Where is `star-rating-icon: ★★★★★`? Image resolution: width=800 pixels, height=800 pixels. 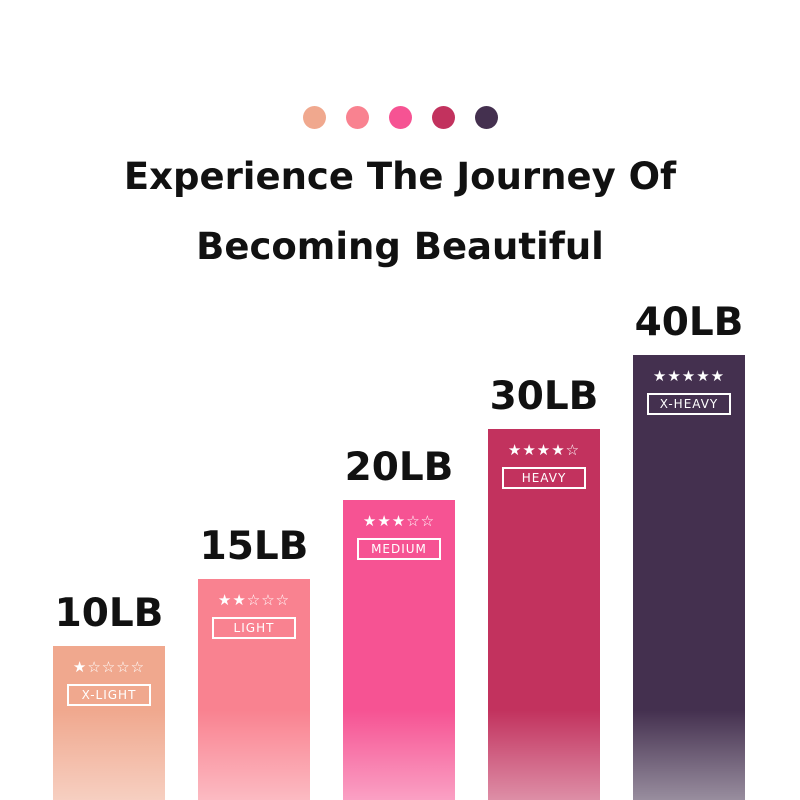
star-rating-icon: ★★★★★ is located at coordinates (689, 376).